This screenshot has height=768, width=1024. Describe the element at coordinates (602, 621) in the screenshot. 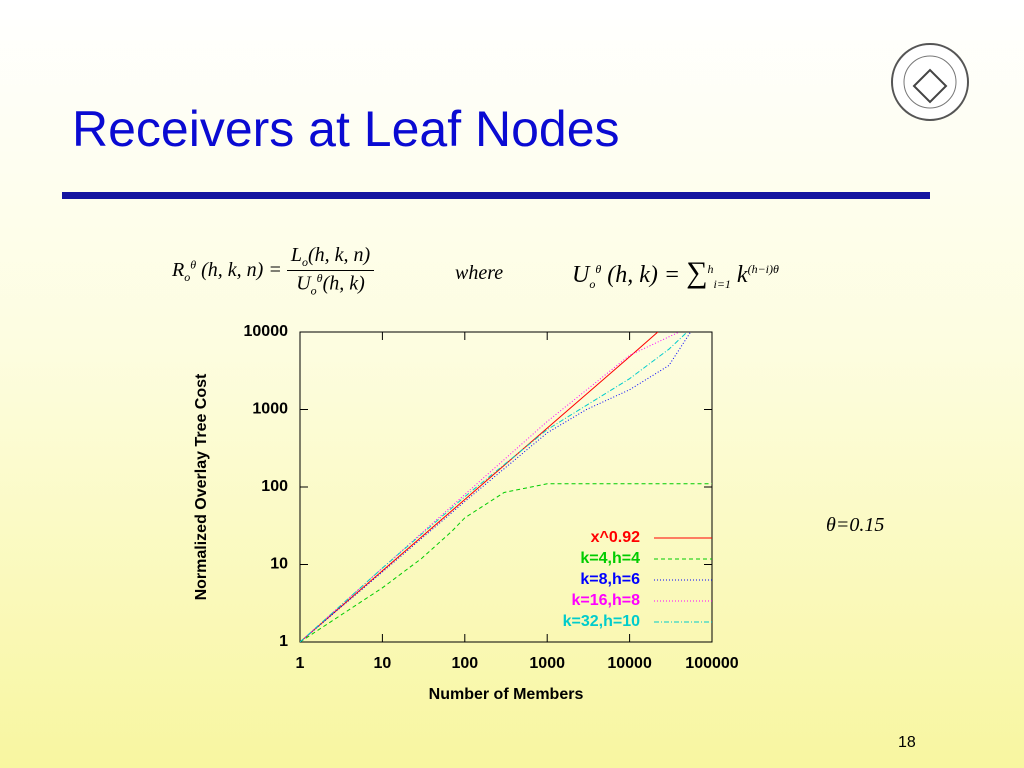

I see `legend-label: k=32,h=10` at that location.